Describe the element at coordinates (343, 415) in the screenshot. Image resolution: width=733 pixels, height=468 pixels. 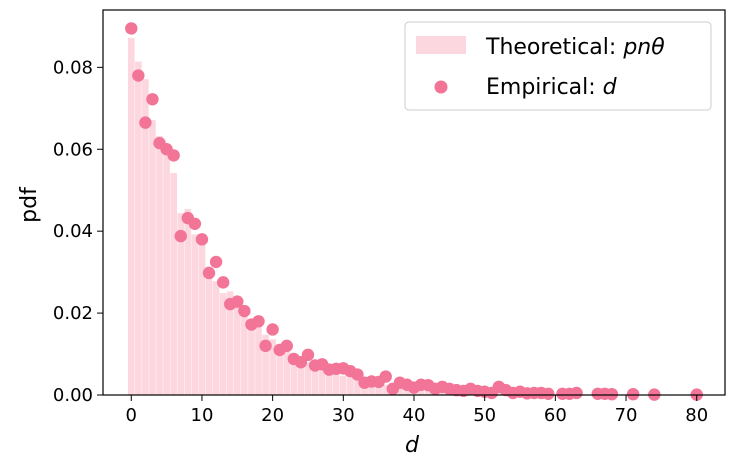
I see `x-tick-label: 30` at that location.